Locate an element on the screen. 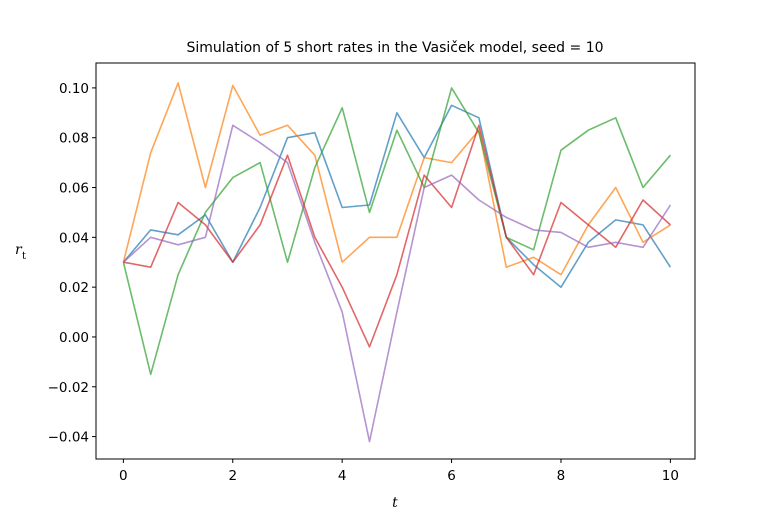 The height and width of the screenshot is (511, 771). x-tick-label: 8 is located at coordinates (561, 476).